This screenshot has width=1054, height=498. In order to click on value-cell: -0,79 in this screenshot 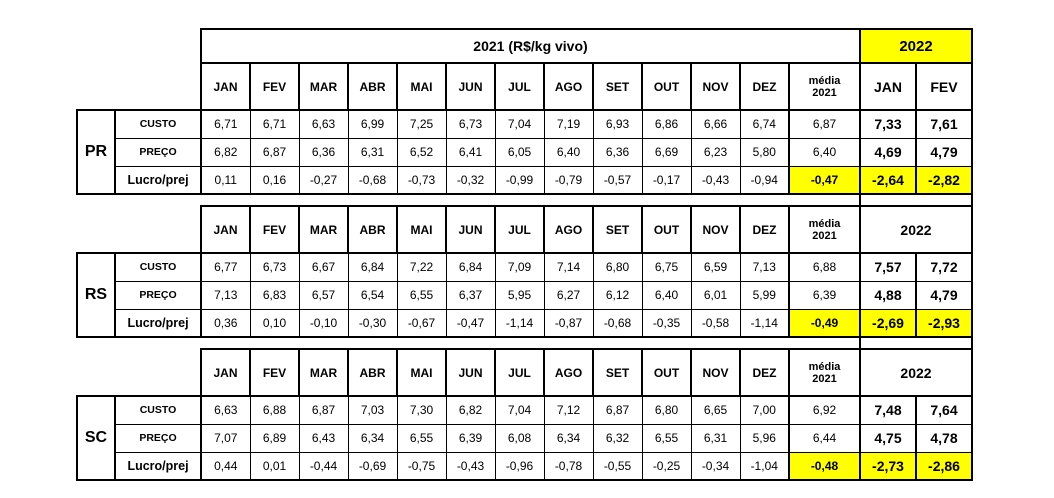, I will do `click(568, 180)`.